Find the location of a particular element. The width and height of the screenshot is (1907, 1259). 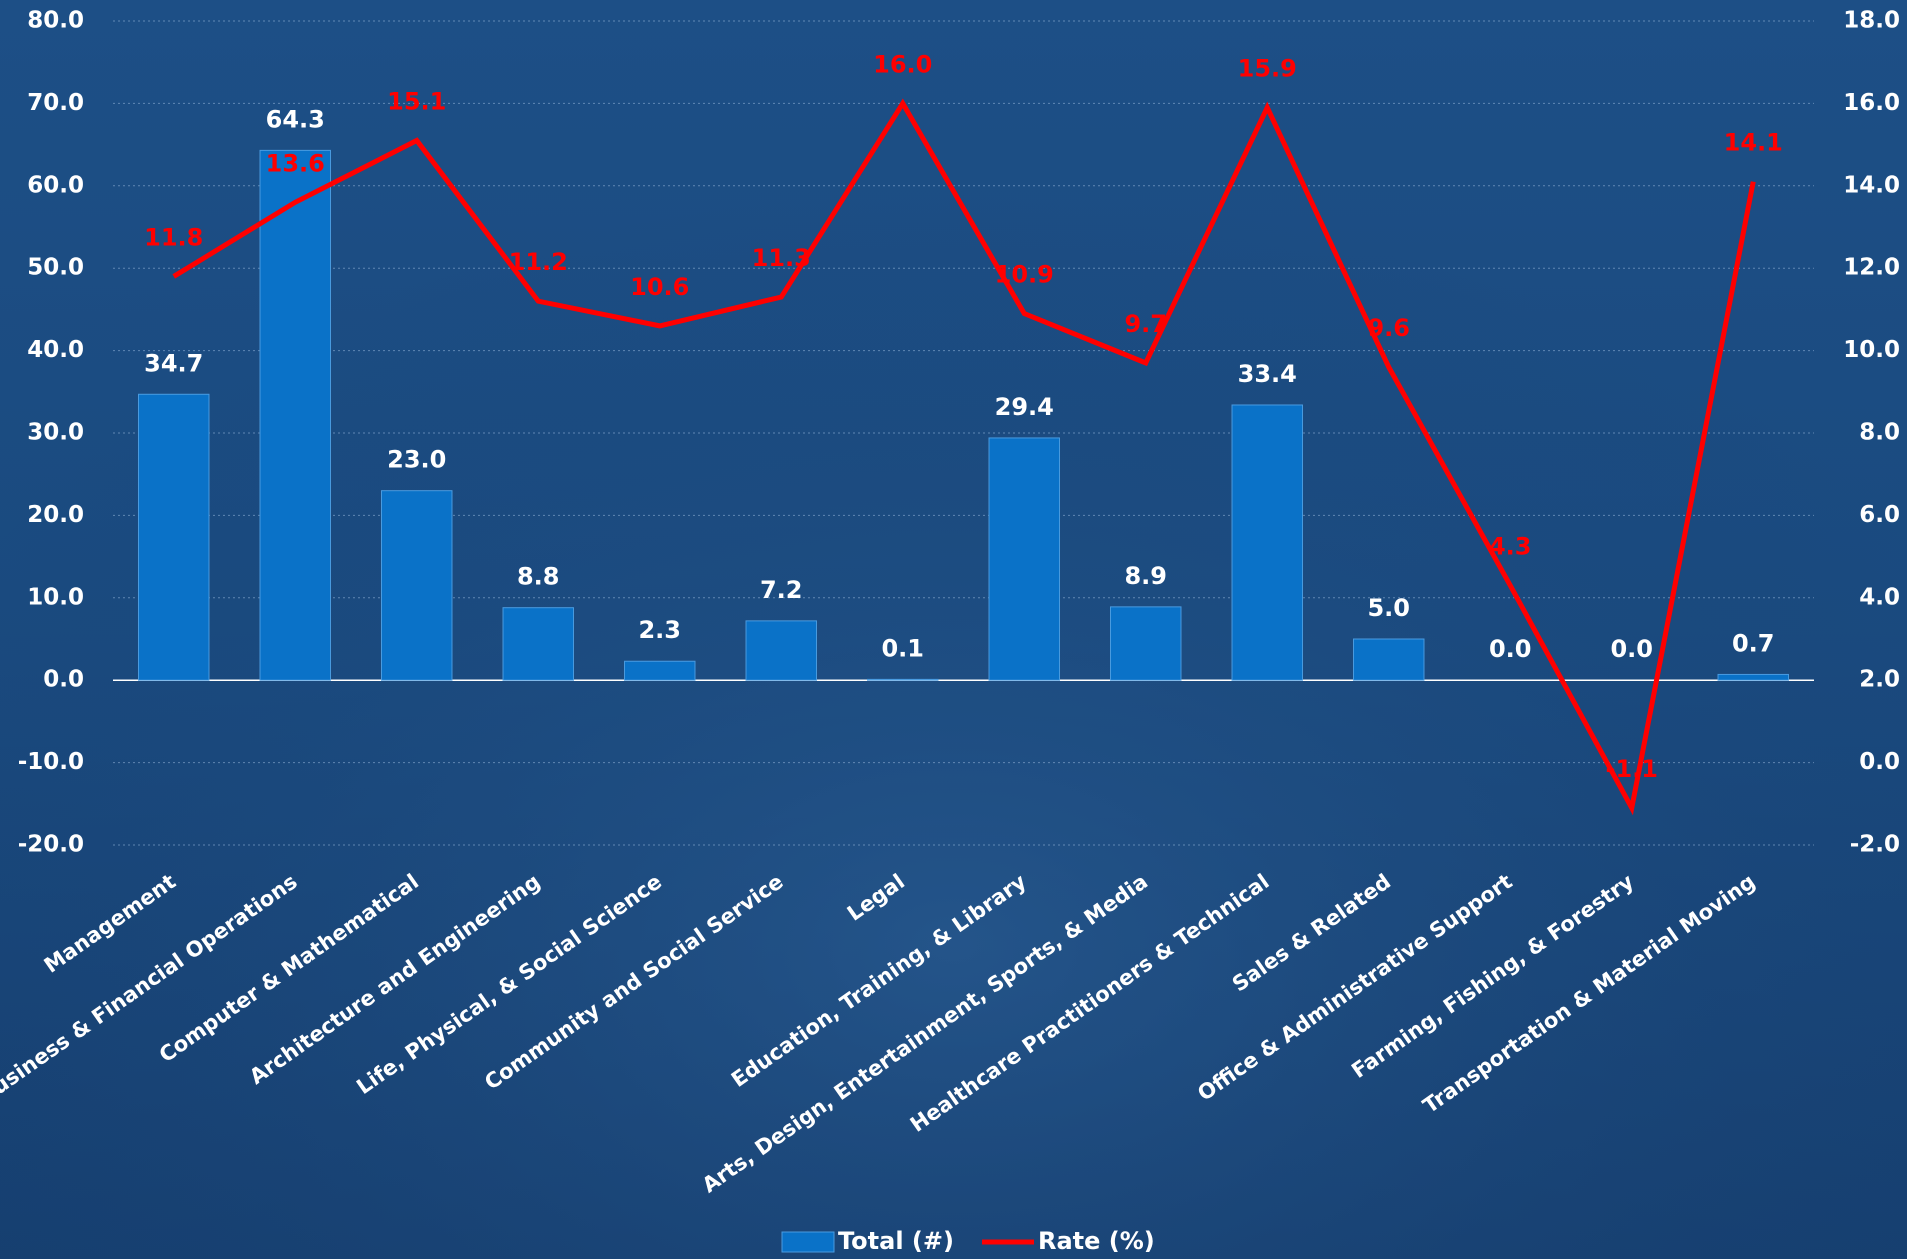

y2-tick-label: 0.0 is located at coordinates (1879, 762).